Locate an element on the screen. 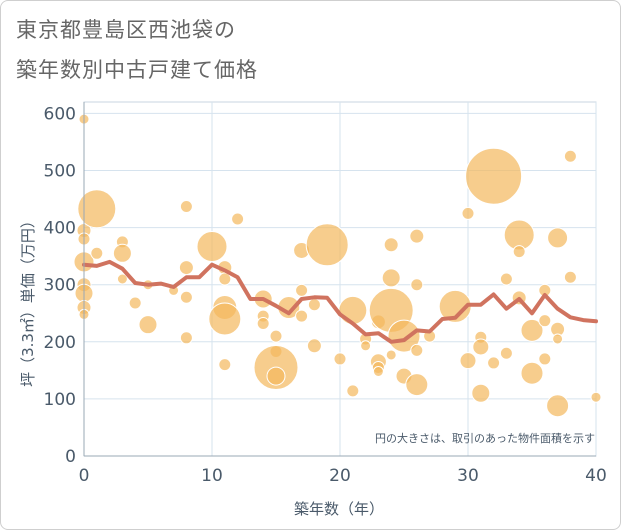  y-tick-label: 500 is located at coordinates (60, 172).